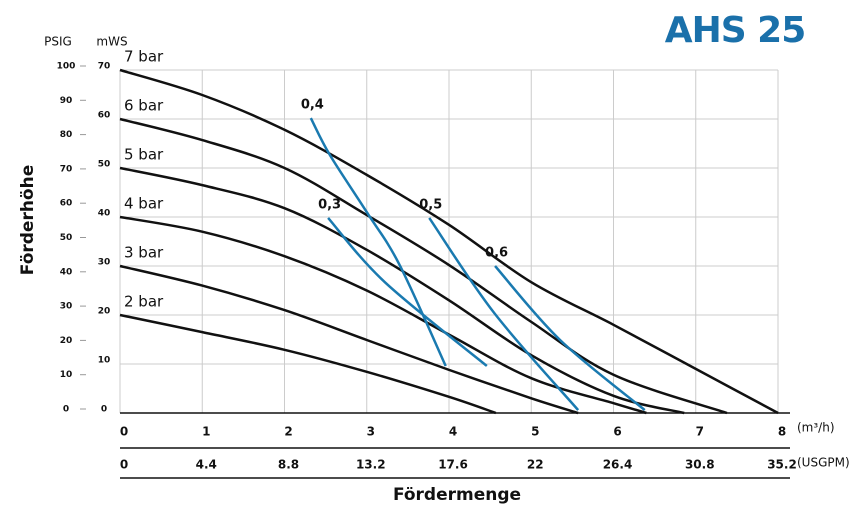 This screenshot has width=860, height=513. What do you see at coordinates (104, 312) in the screenshot?
I see `y-tick-label: 20` at bounding box center [104, 312].